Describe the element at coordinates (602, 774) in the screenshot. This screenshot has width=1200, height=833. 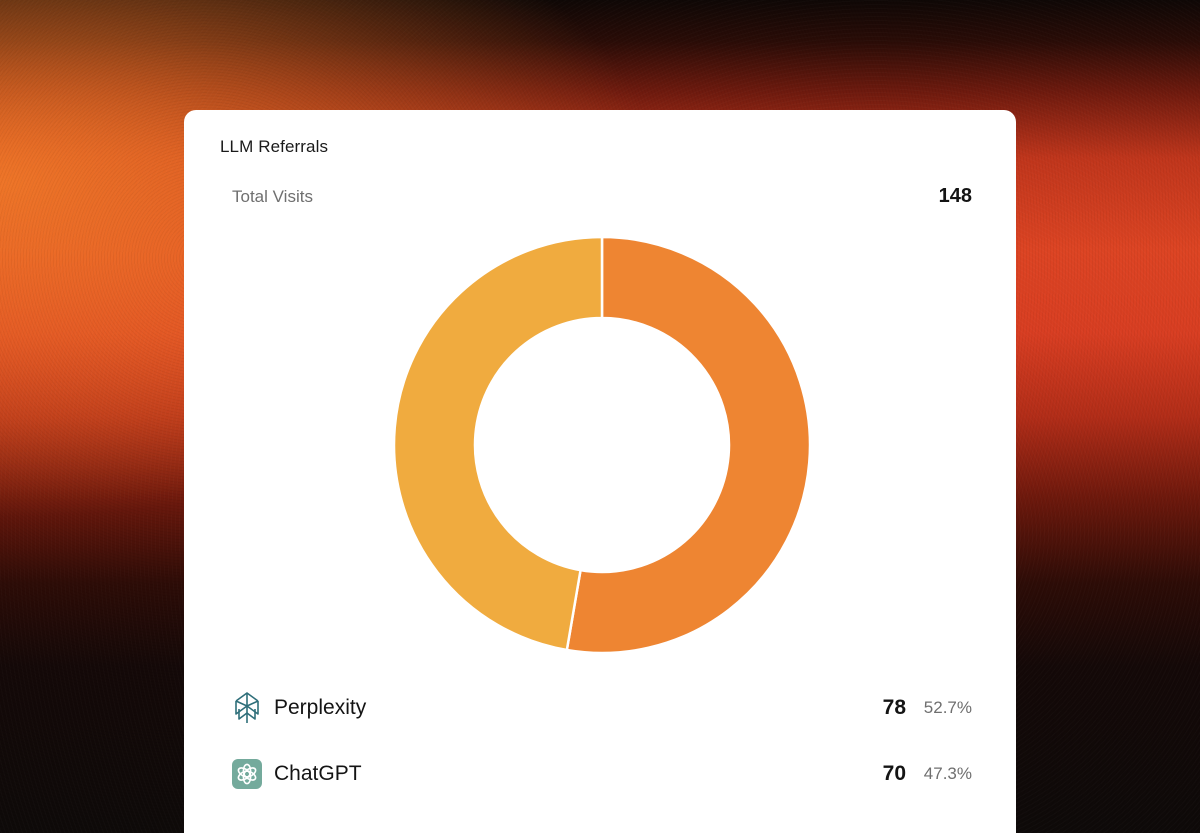
I see `legend-item-chatgpt: ChatGPT 70 47.3%` at that location.